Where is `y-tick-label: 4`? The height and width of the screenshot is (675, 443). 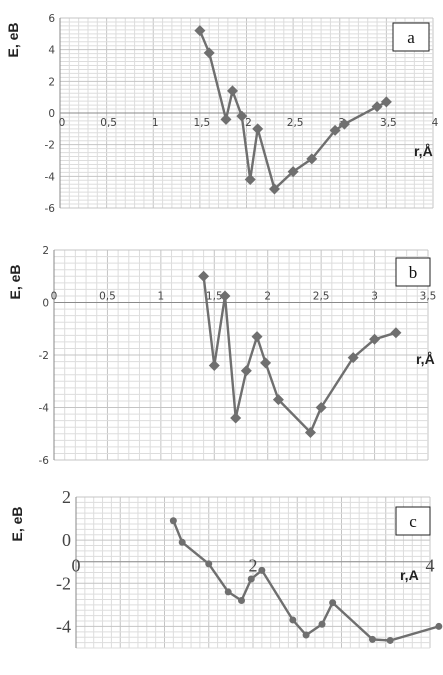
y-tick-label: 4 is located at coordinates (51, 51).